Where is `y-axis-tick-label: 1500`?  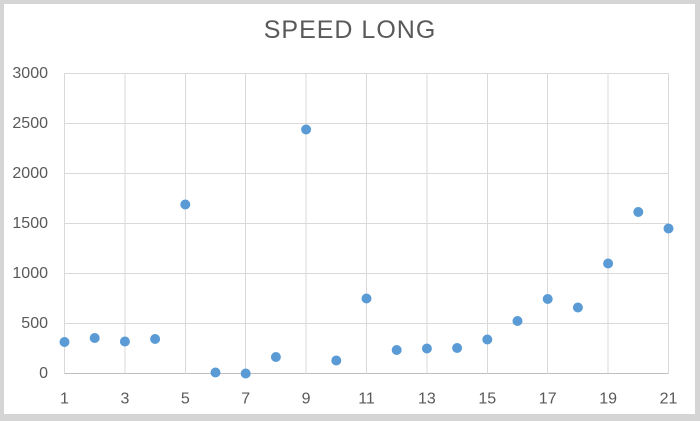
y-axis-tick-label: 1500 is located at coordinates (30, 223).